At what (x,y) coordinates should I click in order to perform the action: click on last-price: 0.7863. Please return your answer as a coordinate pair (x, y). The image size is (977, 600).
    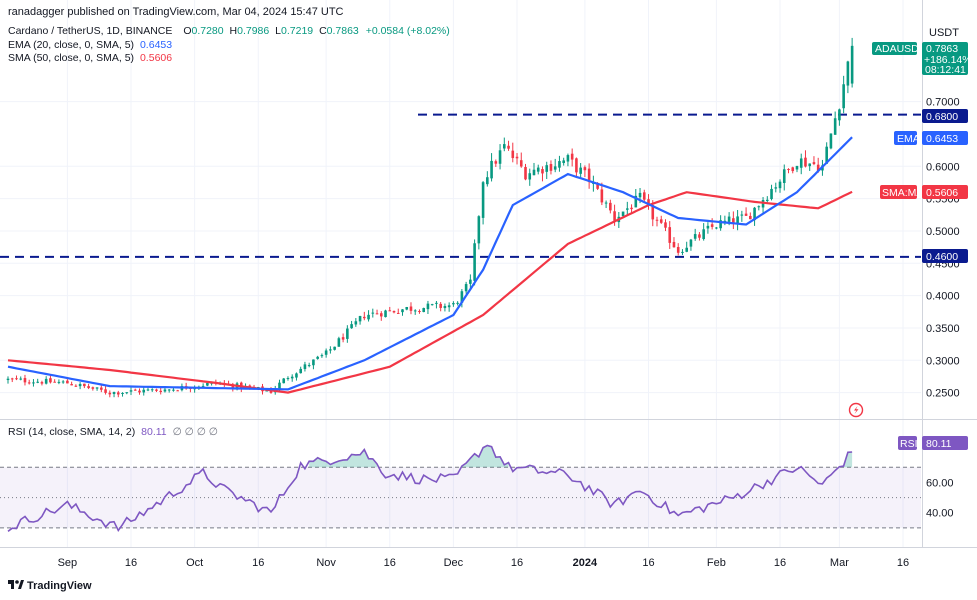
    Looking at the image, I should click on (942, 49).